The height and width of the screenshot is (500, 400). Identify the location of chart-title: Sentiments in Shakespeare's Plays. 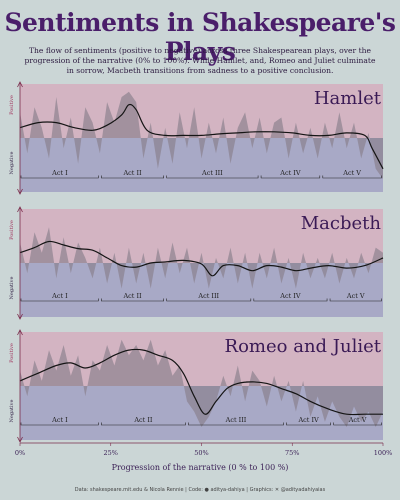
(200, 37).